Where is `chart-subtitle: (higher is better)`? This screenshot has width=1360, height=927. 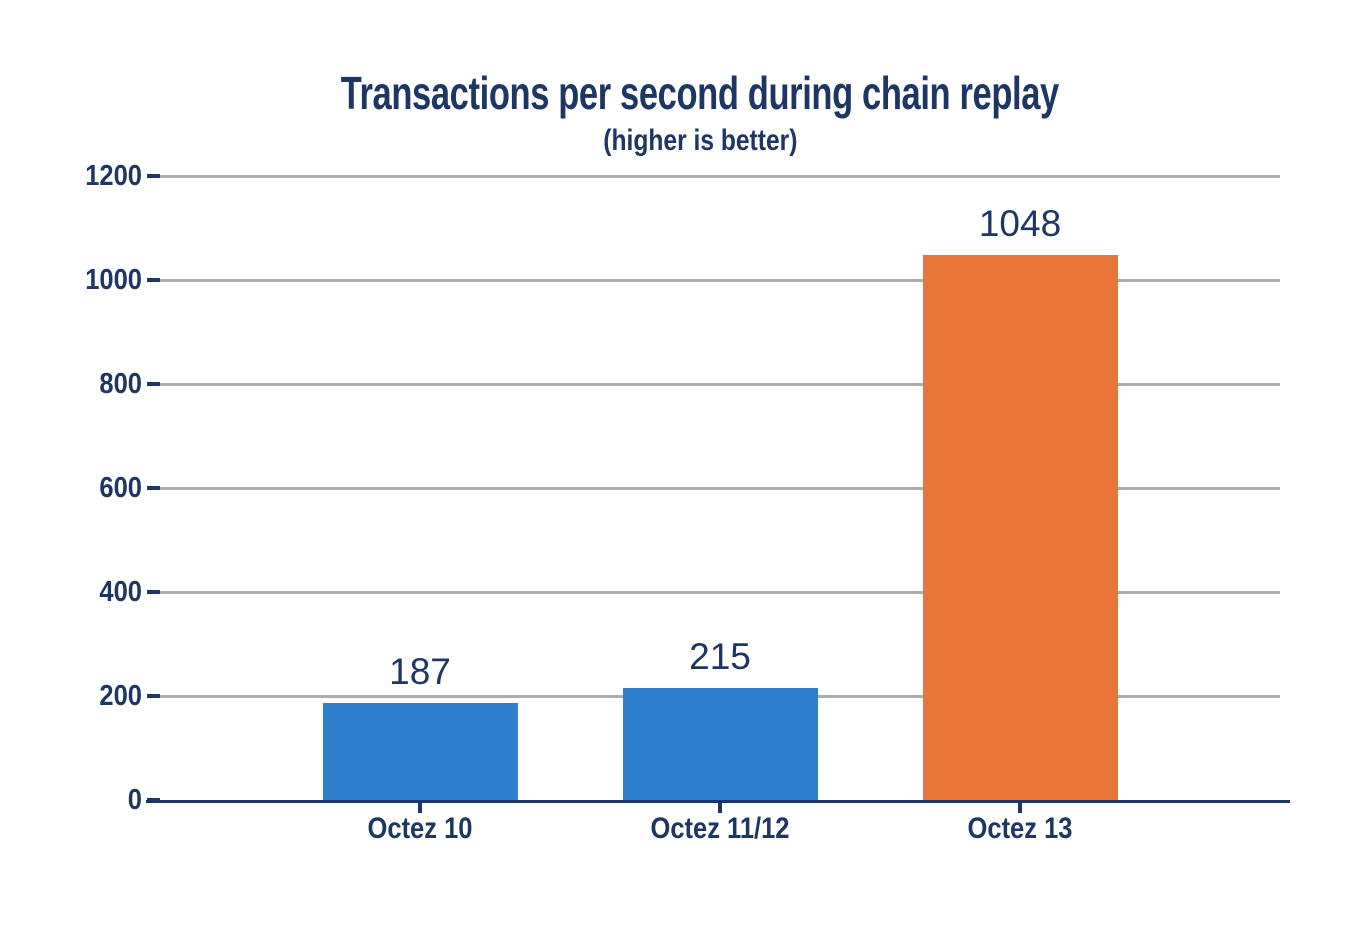 chart-subtitle: (higher is better) is located at coordinates (700, 140).